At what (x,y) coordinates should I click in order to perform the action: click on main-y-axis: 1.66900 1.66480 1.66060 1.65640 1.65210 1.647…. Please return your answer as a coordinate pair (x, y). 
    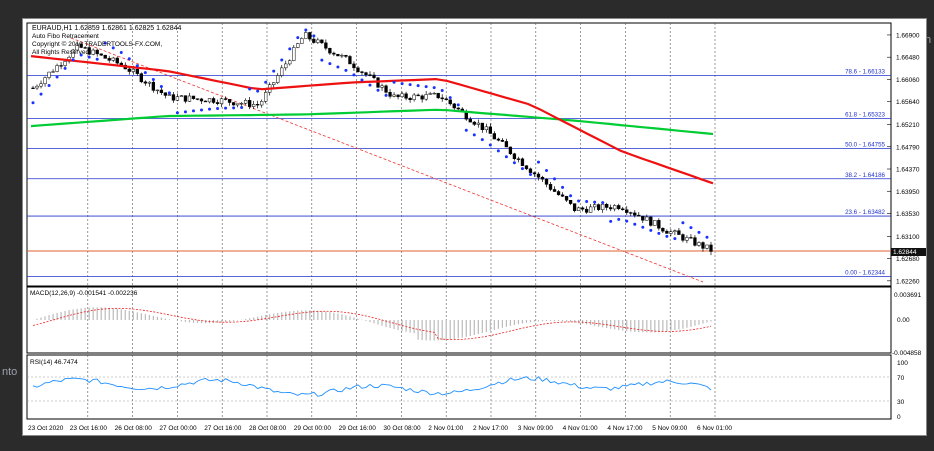
    Looking at the image, I should click on (903, 158).